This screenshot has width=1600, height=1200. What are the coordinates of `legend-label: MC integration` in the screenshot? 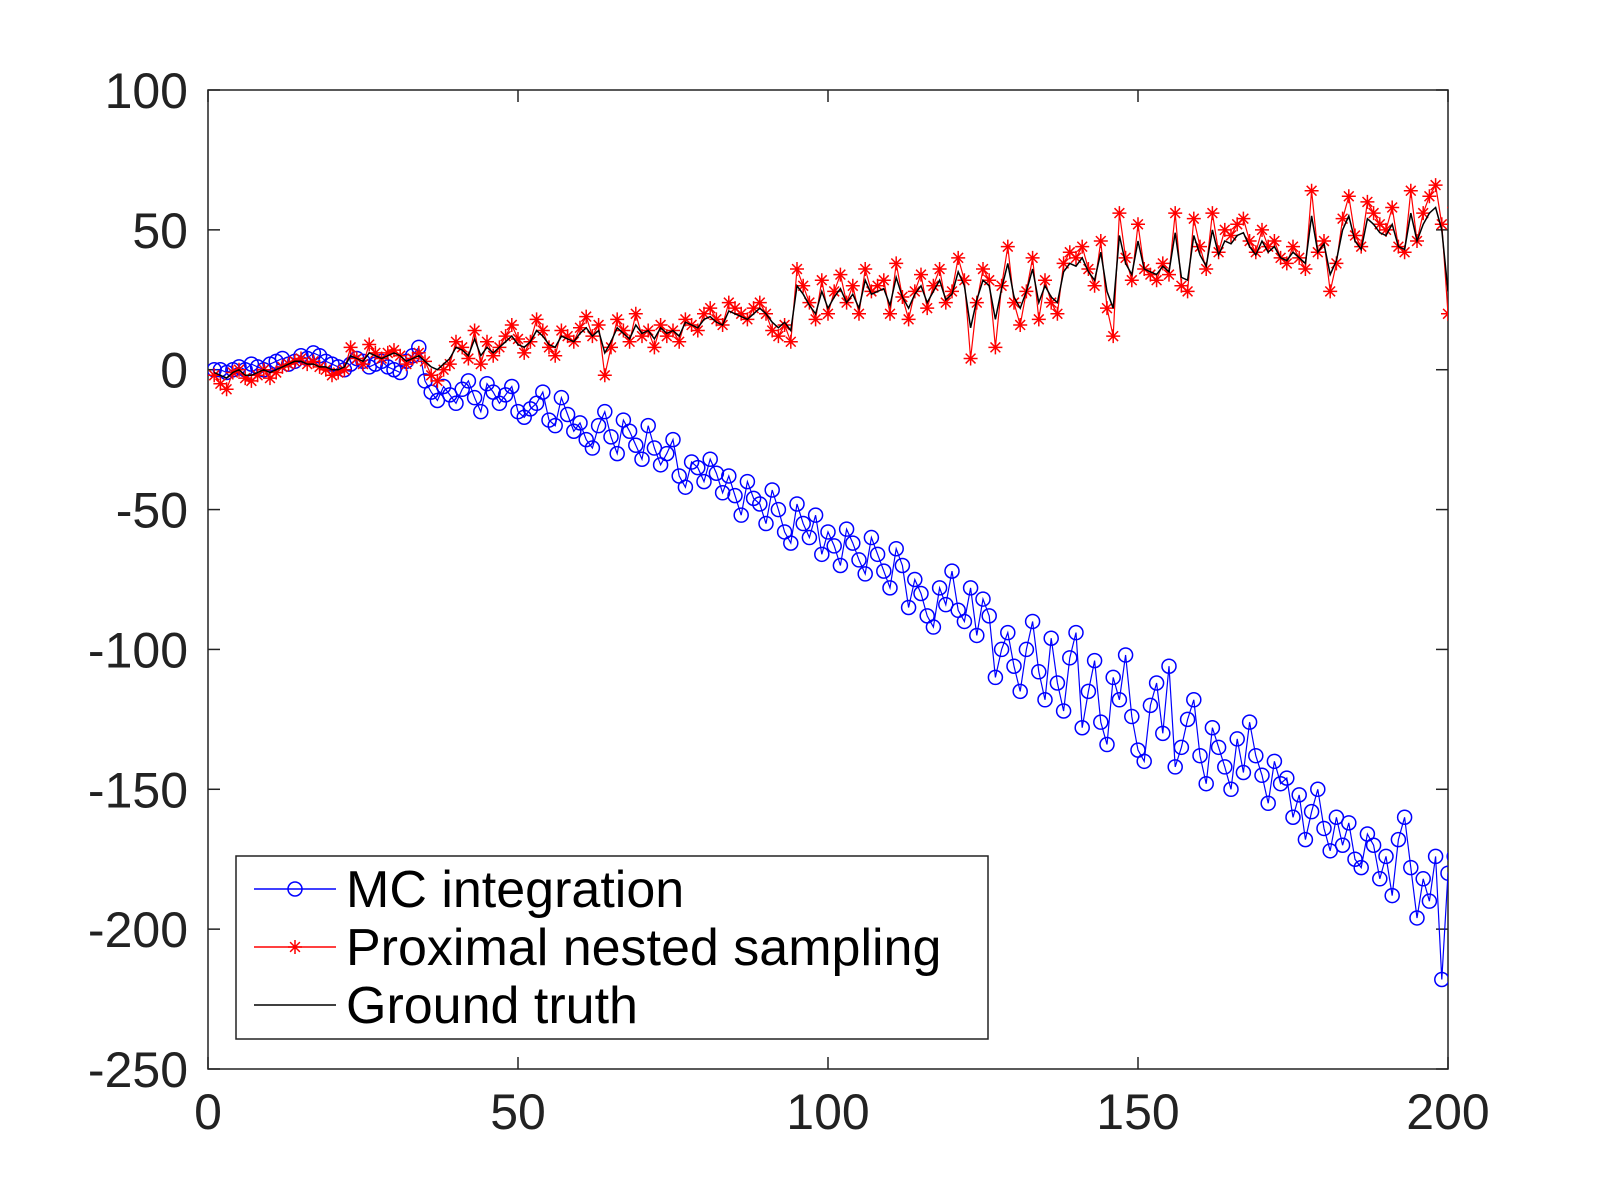 It's located at (515, 890).